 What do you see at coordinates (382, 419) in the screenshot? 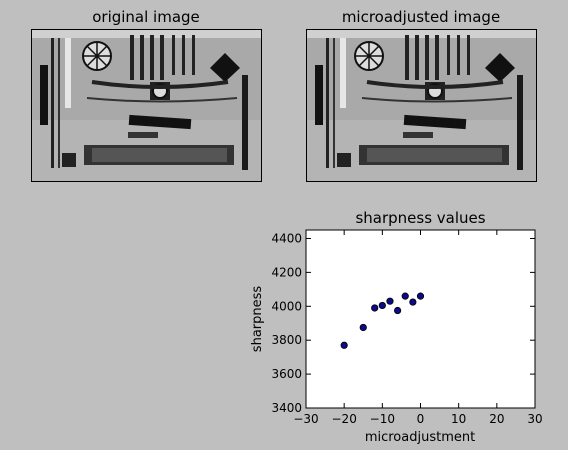
I see `x-tick-label: −10` at bounding box center [382, 419].